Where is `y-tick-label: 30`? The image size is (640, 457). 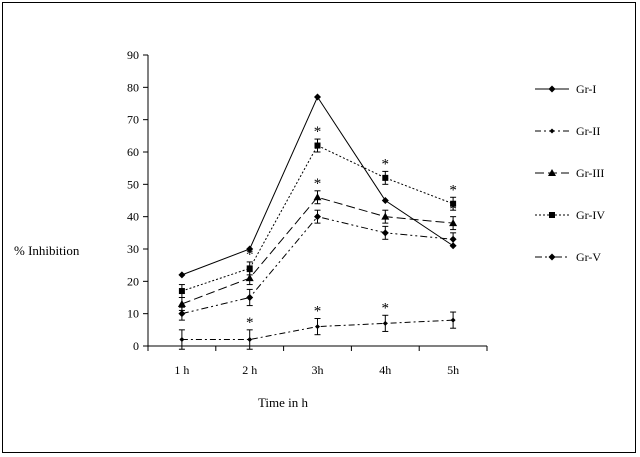
y-tick-label: 30 is located at coordinates (133, 249).